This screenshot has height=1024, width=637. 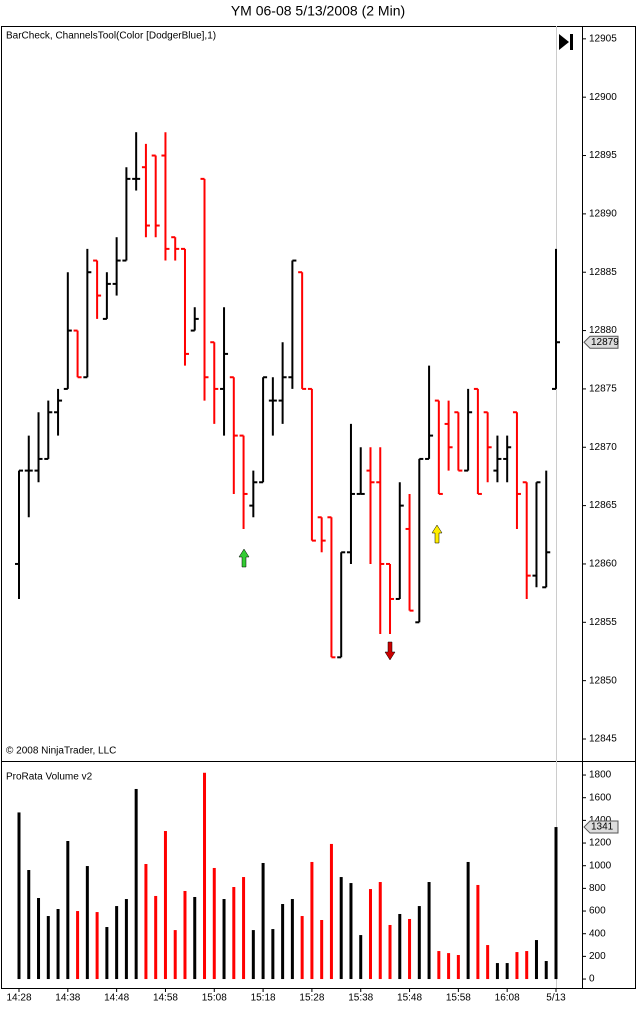 What do you see at coordinates (165, 998) in the screenshot?
I see `x-tick-label: 14:58` at bounding box center [165, 998].